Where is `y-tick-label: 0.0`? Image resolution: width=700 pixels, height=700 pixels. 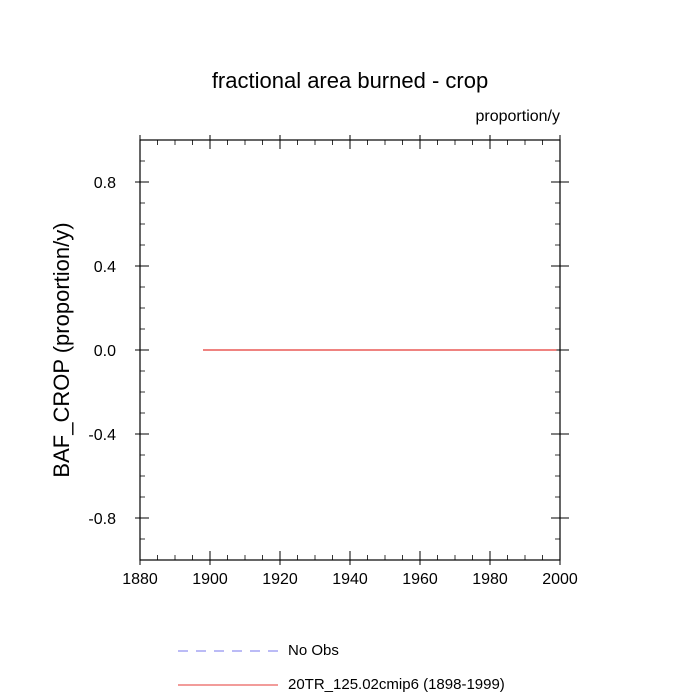
y-tick-label: 0.0 is located at coordinates (105, 351).